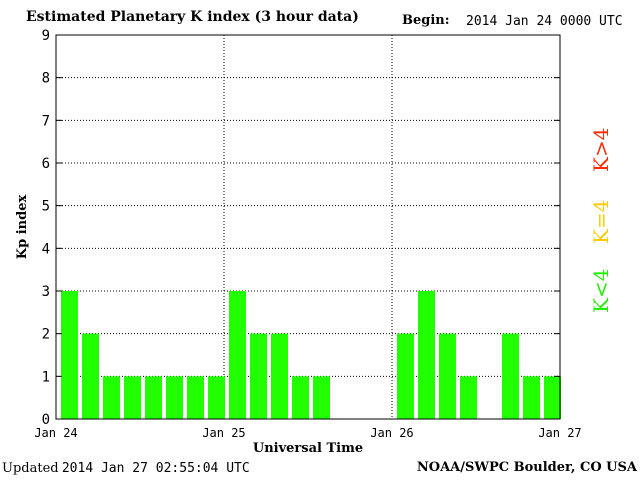 The height and width of the screenshot is (480, 640). Describe the element at coordinates (46, 79) in the screenshot. I see `y-tick-label: 8` at that location.